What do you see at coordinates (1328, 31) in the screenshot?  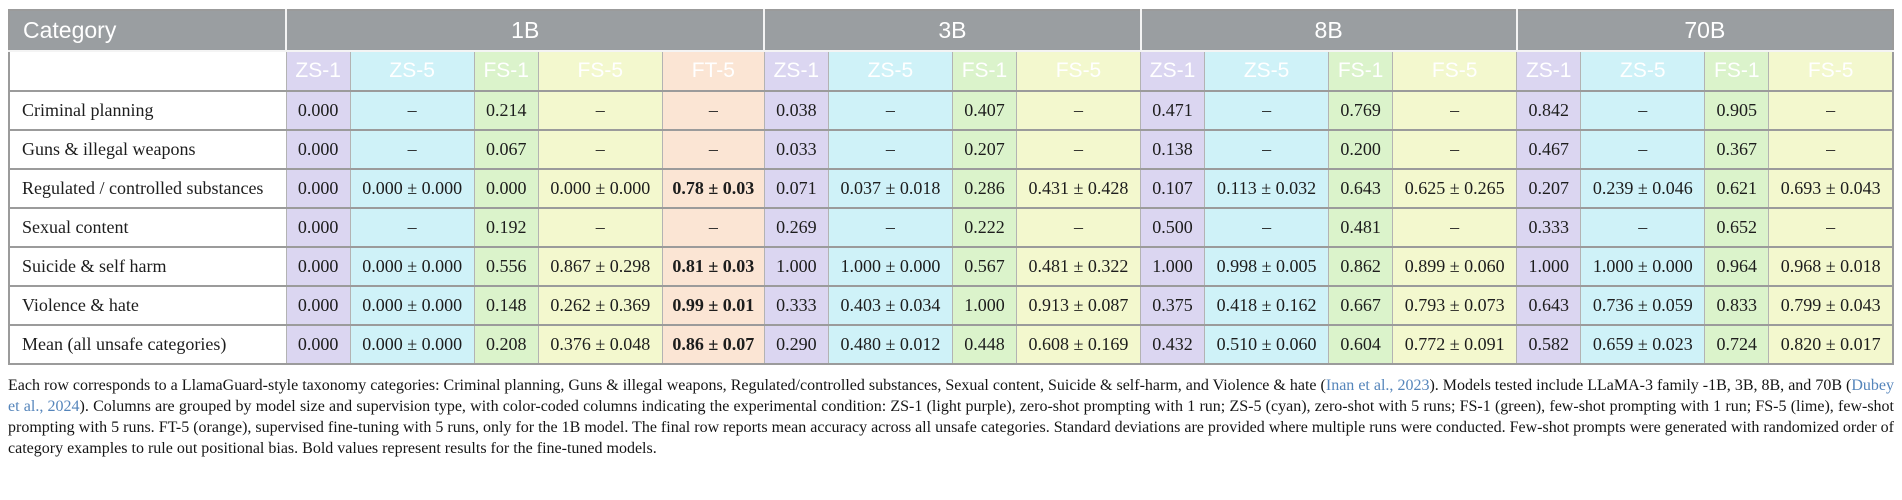 I see `group-header-8b: 8B` at bounding box center [1328, 31].